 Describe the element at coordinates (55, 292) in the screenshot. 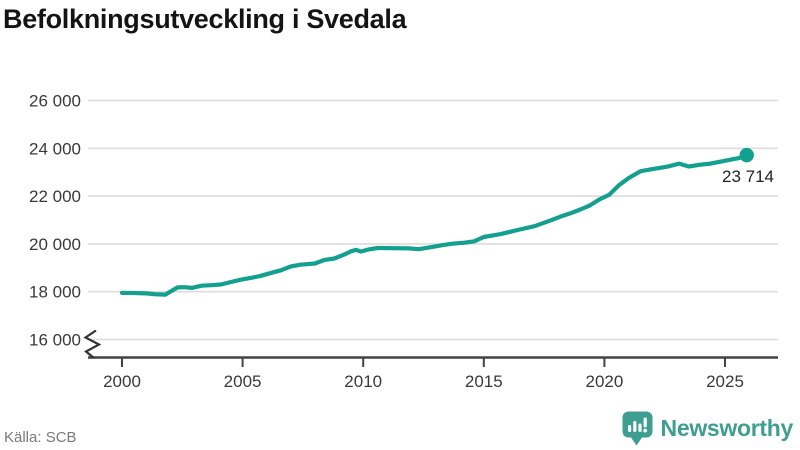

I see `y-tick-label: 18 000` at that location.